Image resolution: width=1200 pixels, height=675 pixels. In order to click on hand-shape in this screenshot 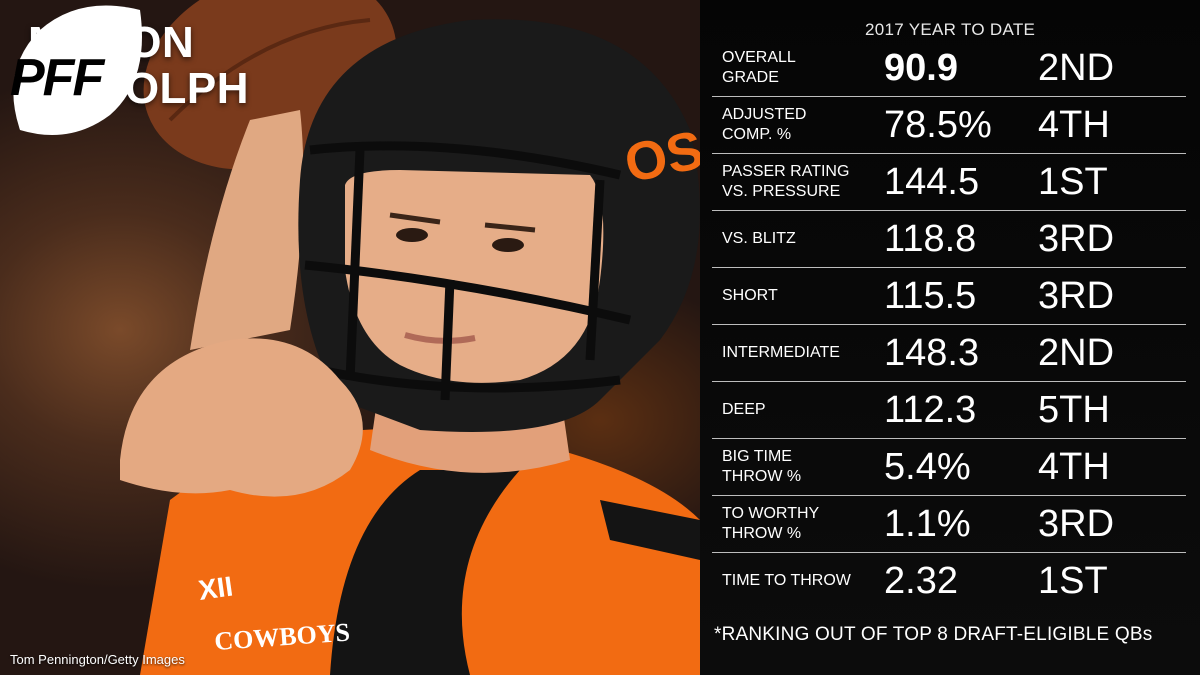, I will do `click(241, 417)`.